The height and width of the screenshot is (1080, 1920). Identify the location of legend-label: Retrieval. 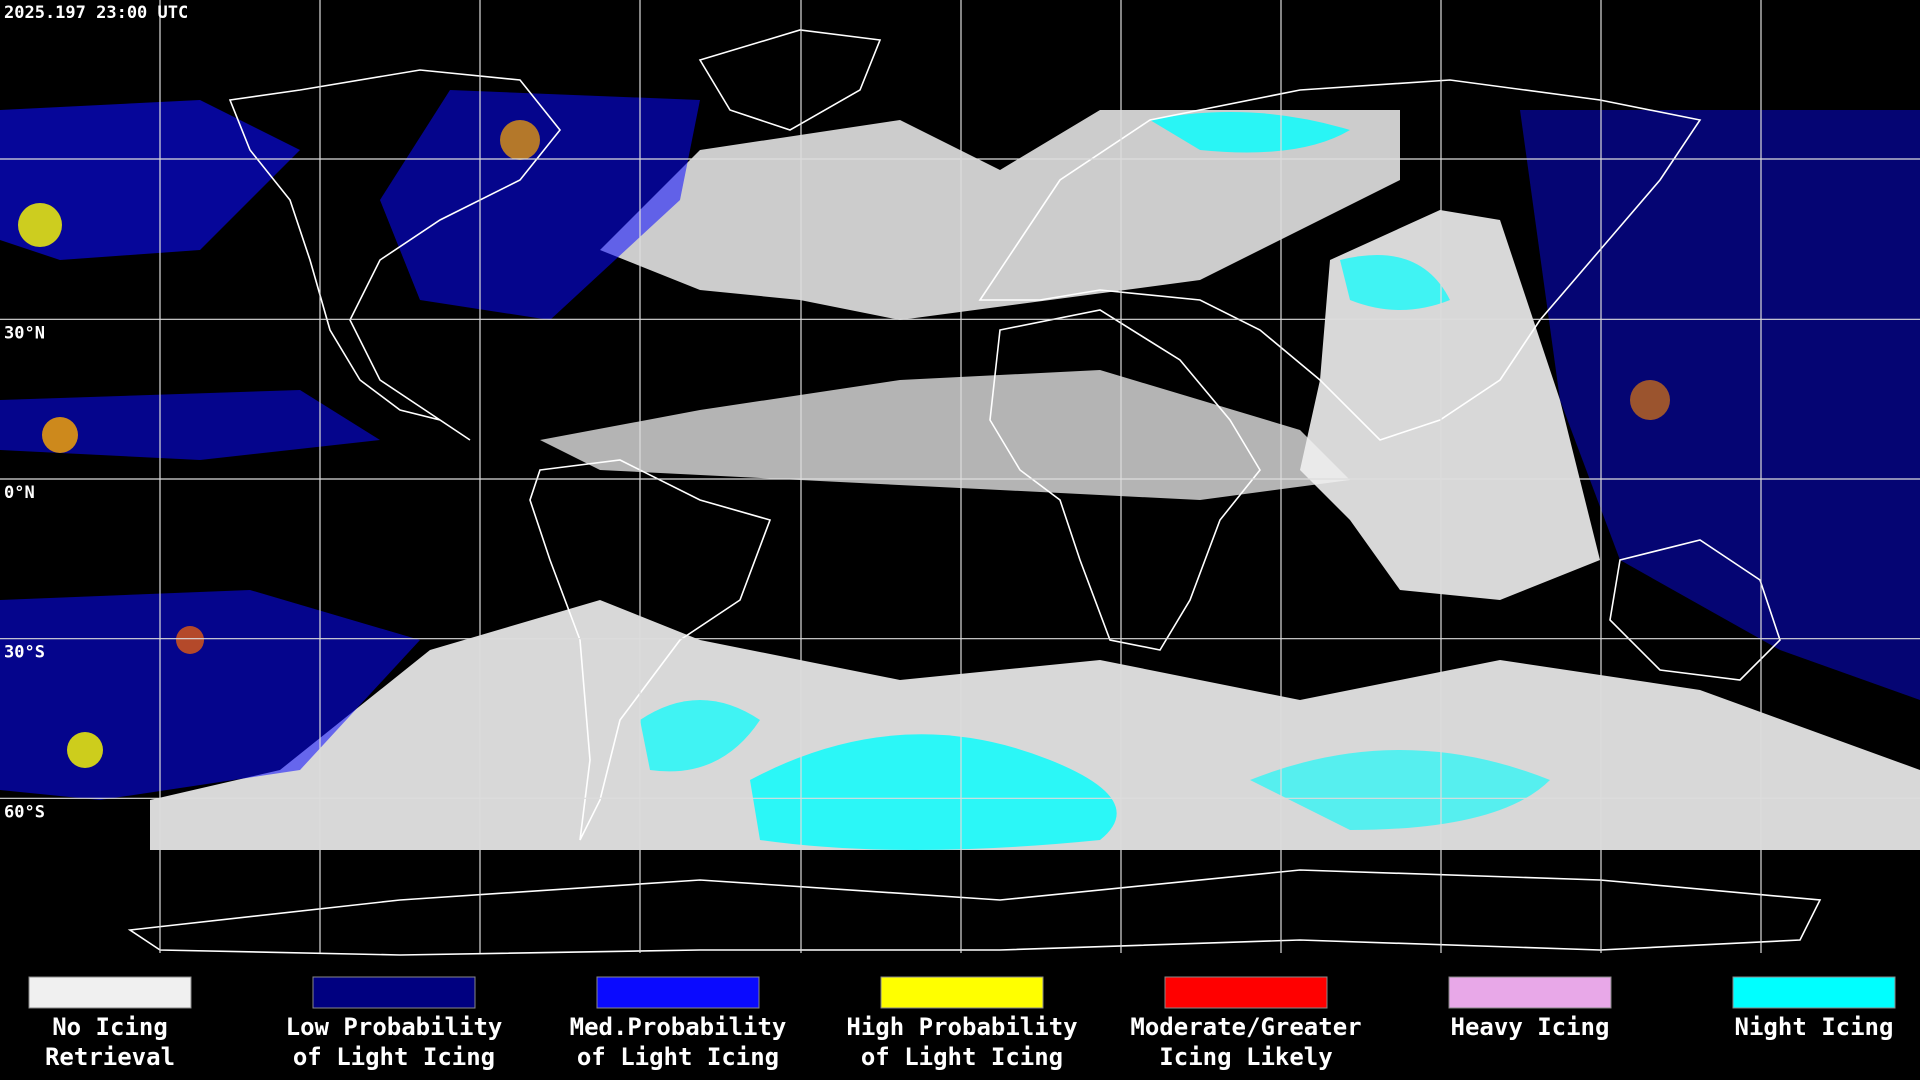
(110, 1057).